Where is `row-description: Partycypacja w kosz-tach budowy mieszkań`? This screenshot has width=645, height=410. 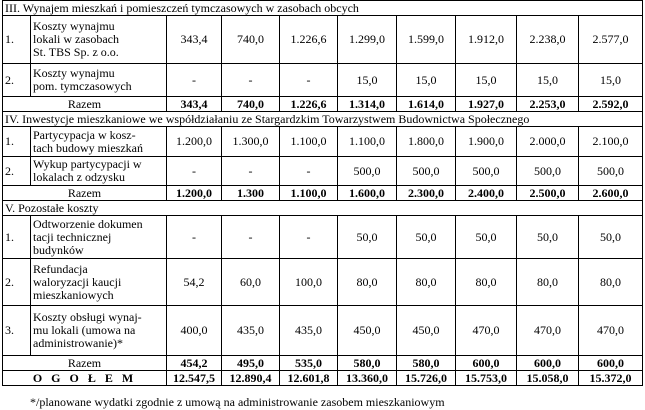 row-description: Partycypacja w kosz-tach budowy mieszkań is located at coordinates (98, 141).